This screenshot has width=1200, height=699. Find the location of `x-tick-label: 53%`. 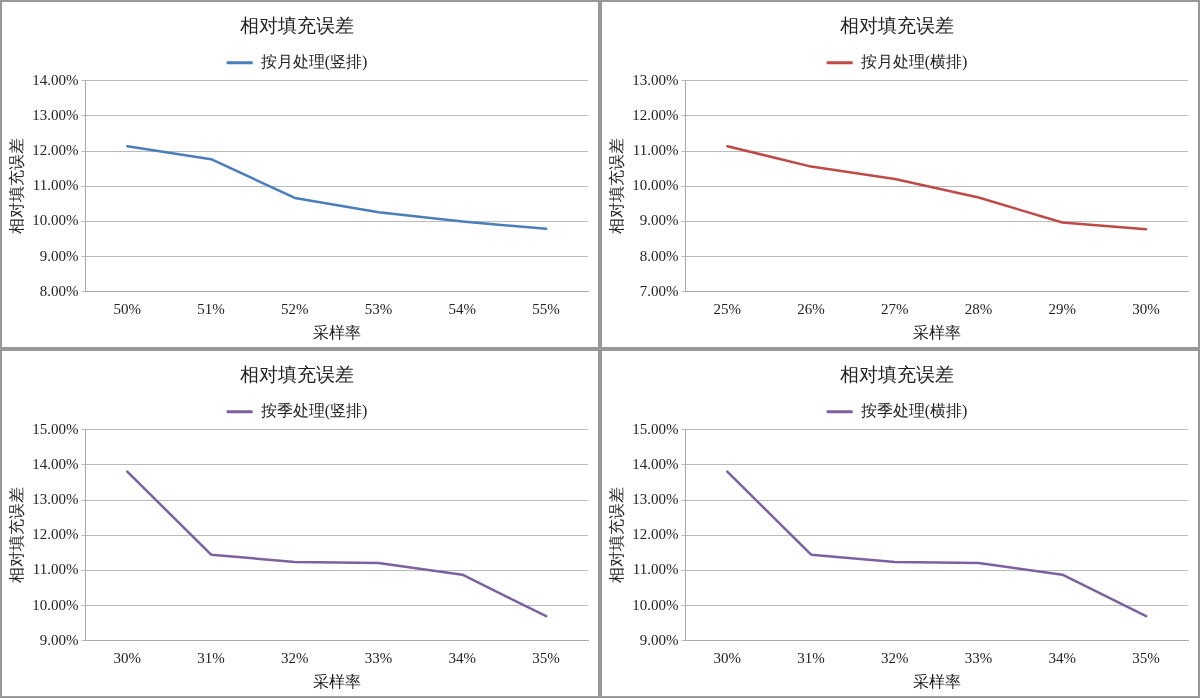

x-tick-label: 53% is located at coordinates (378, 308).